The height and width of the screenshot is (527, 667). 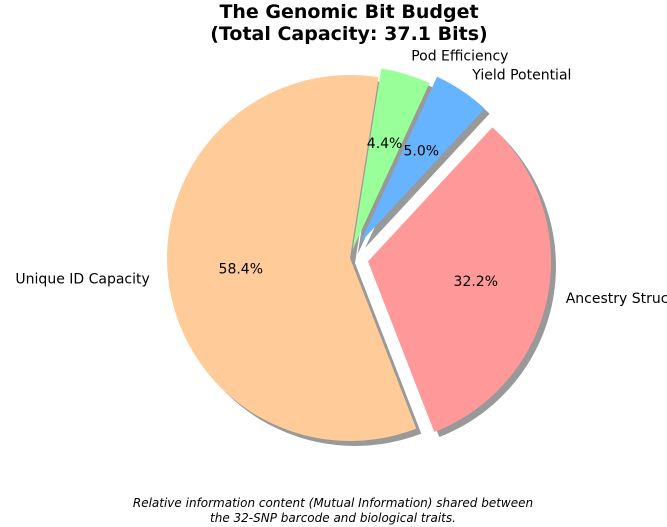 What do you see at coordinates (521, 76) in the screenshot?
I see `slice-label-yield-potential: Yield Potential` at bounding box center [521, 76].